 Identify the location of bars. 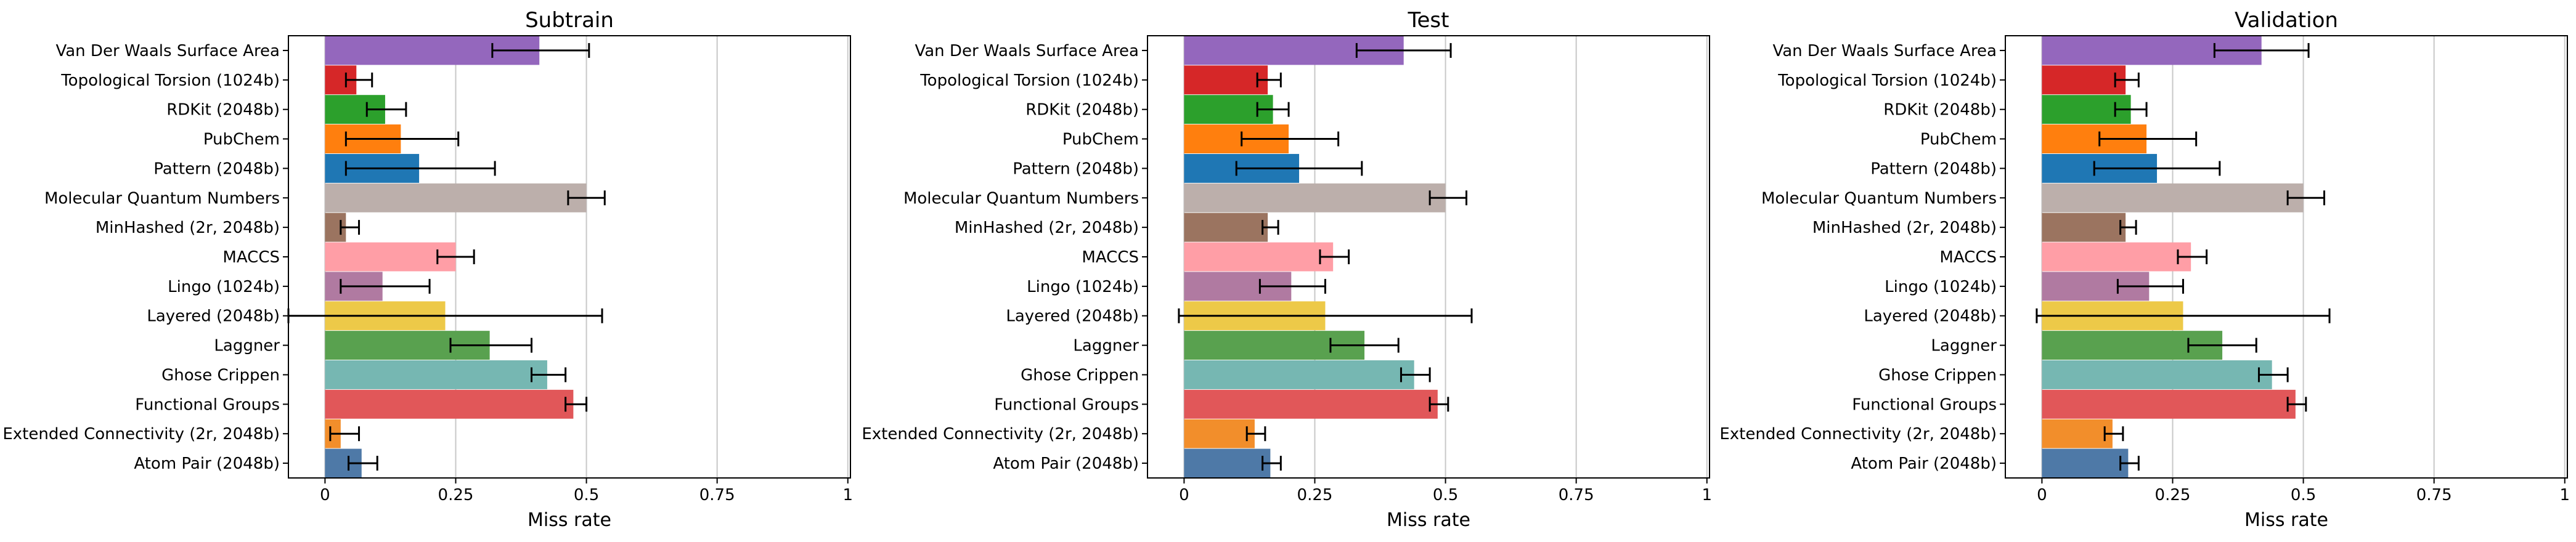
(1315, 257).